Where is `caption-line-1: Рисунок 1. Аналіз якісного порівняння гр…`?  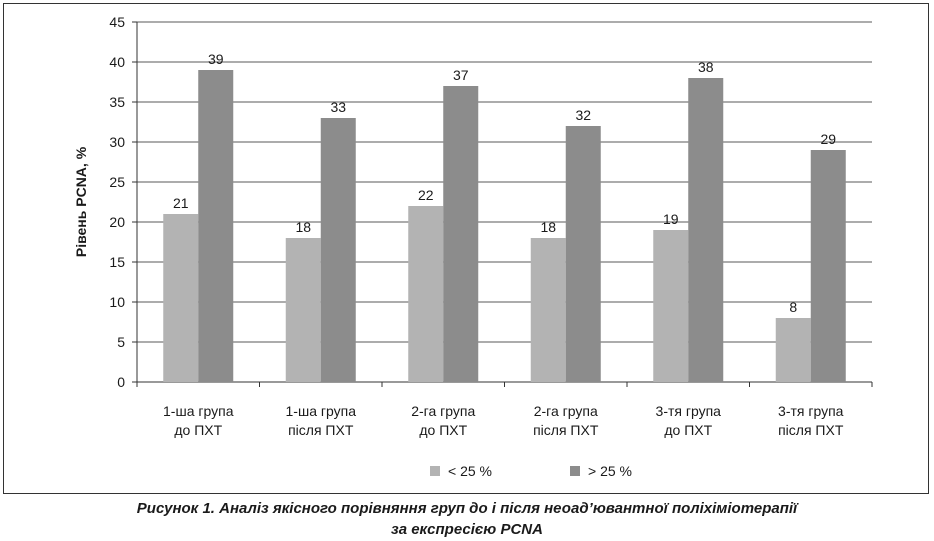 caption-line-1: Рисунок 1. Аналіз якісного порівняння гр… is located at coordinates (467, 508).